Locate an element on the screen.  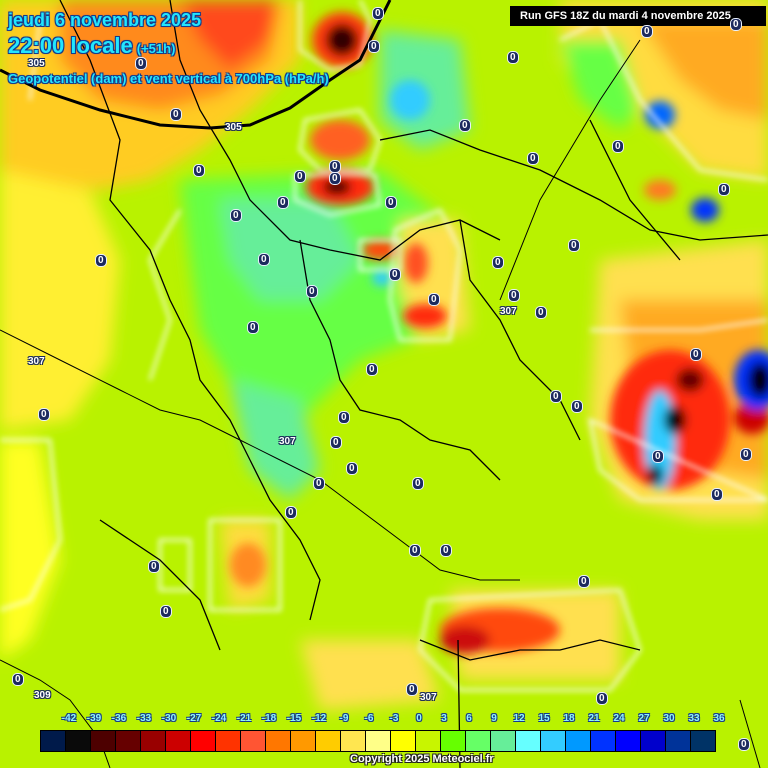
colorbar-tick-label: 24 is located at coordinates (619, 718).